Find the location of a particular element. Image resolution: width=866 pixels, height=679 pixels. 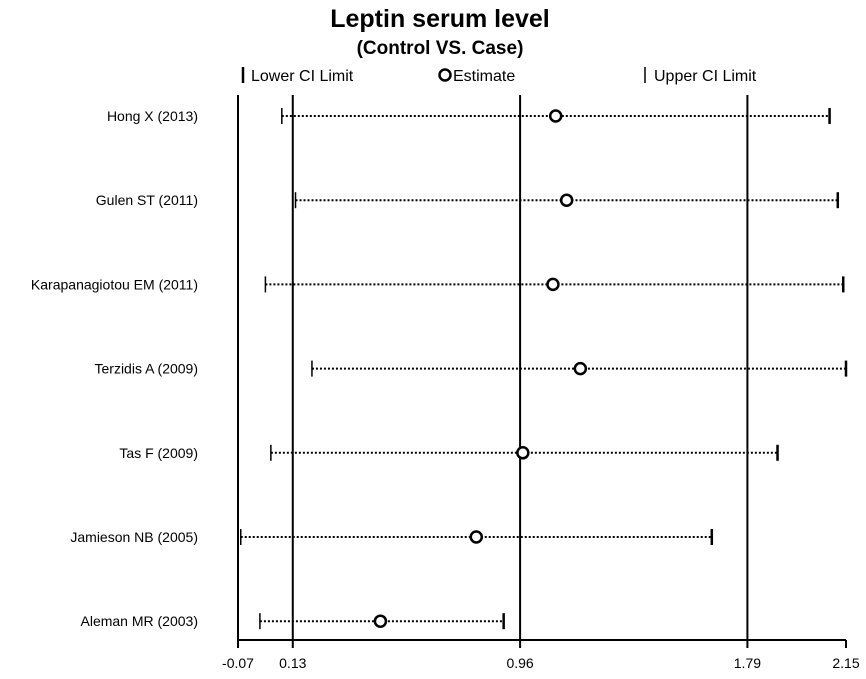

study-label: Gulen ST (2011) is located at coordinates (147, 200).